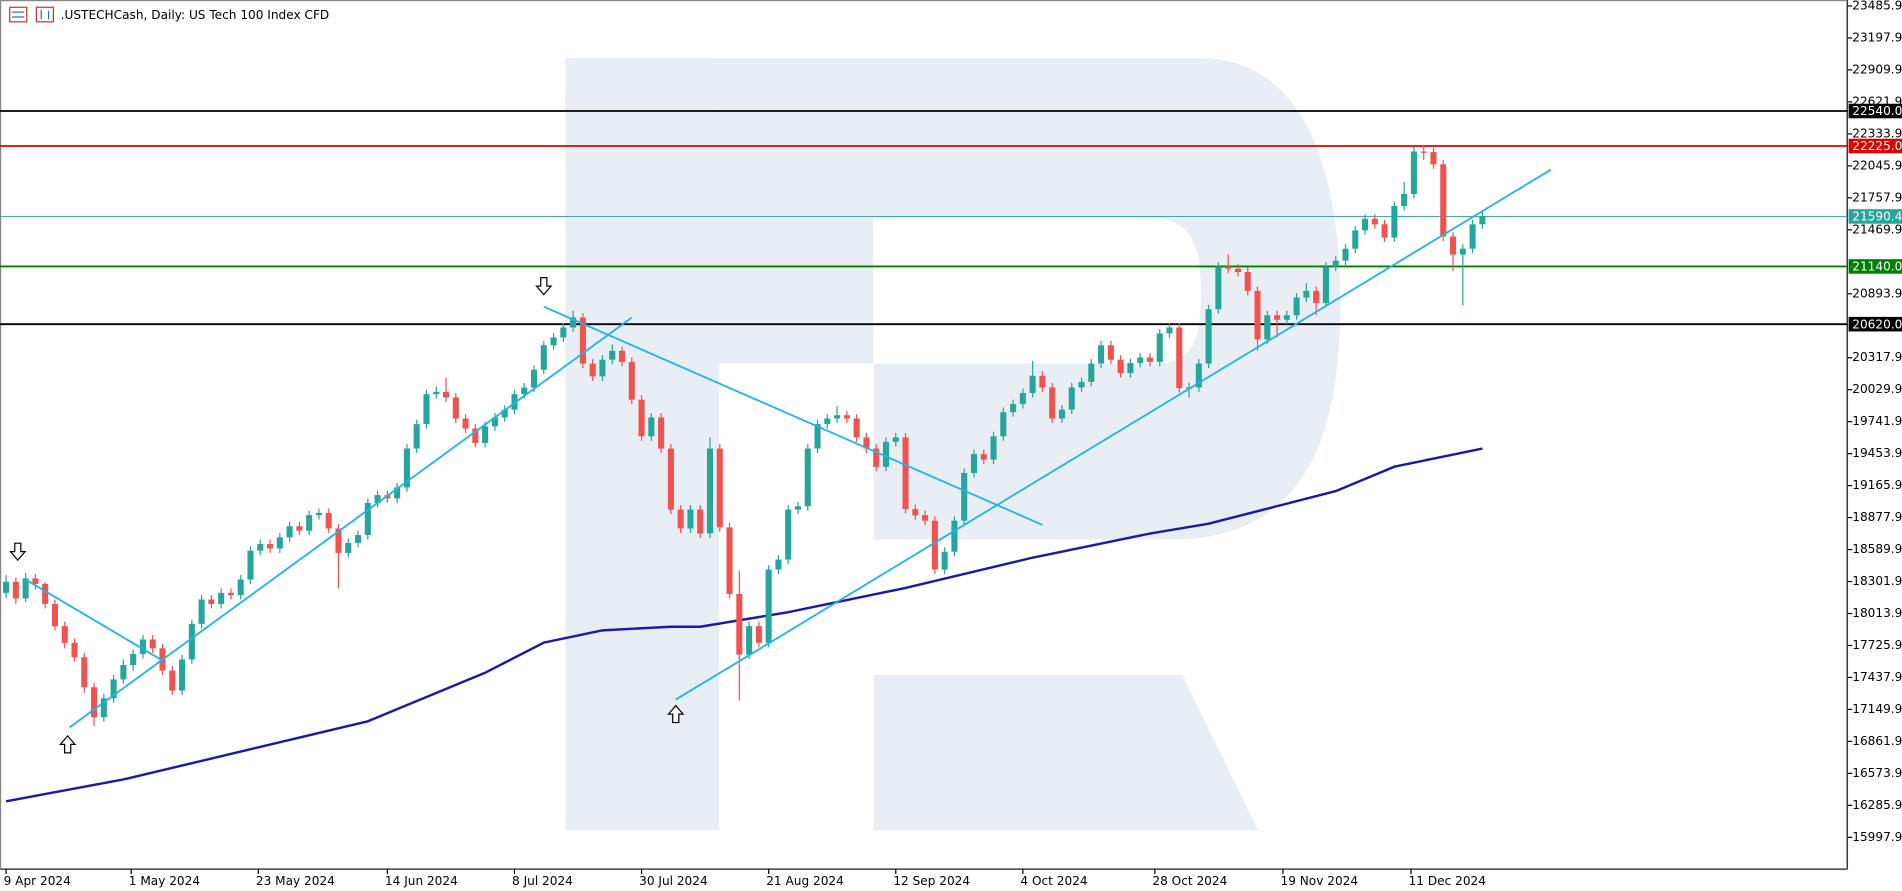 This screenshot has height=891, width=1902. What do you see at coordinates (1877, 111) in the screenshot?
I see `level-label: 22540.0` at bounding box center [1877, 111].